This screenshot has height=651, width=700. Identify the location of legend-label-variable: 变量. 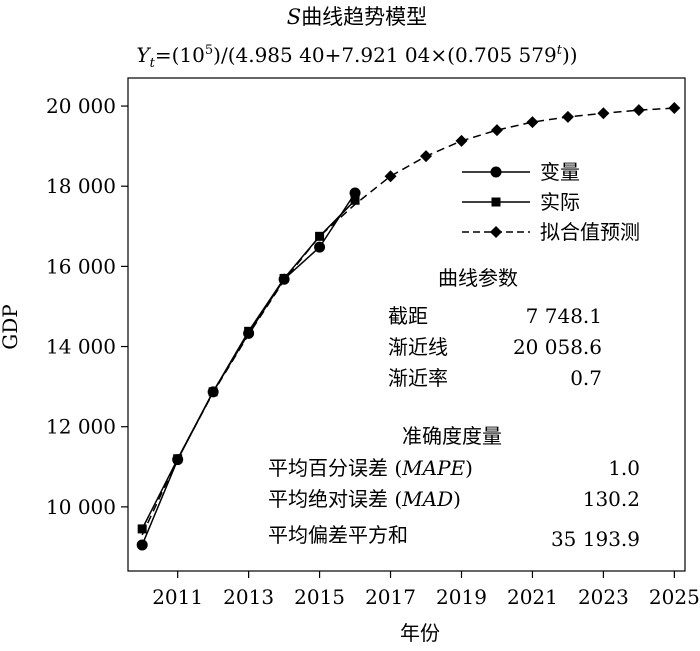
(560, 172).